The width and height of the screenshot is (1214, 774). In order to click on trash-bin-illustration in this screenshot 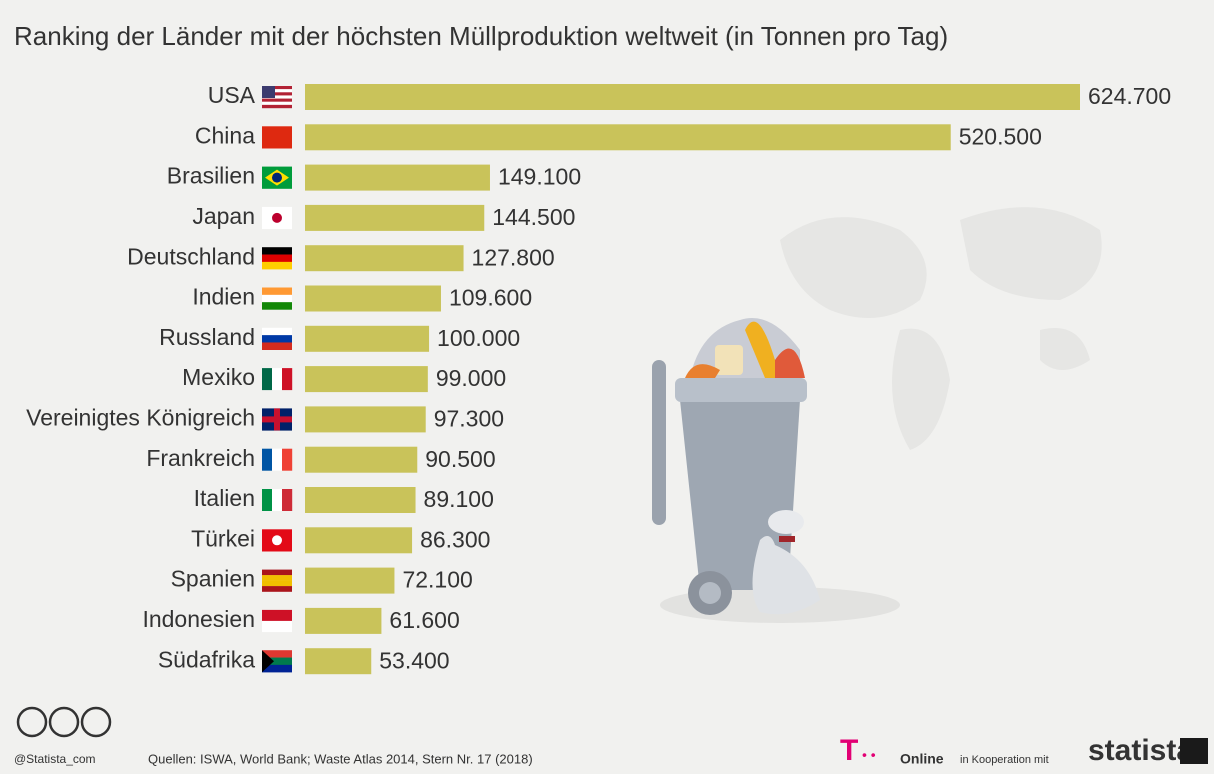, I will do `click(776, 470)`.